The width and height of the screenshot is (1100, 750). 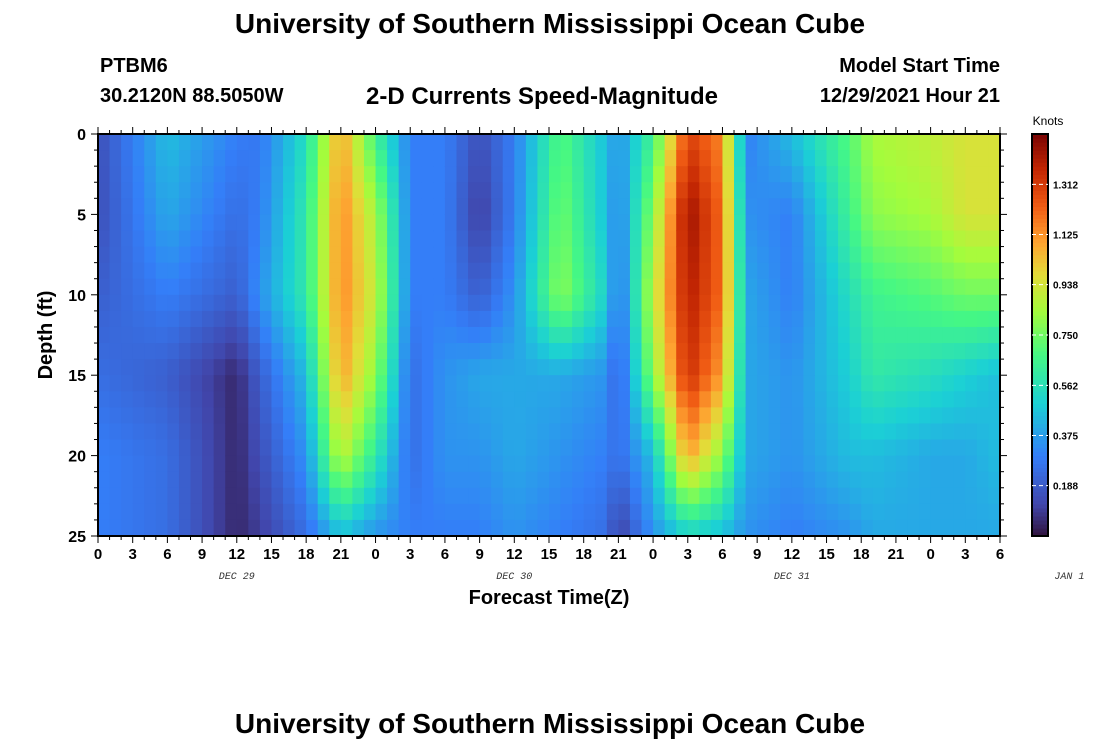 I want to click on station-id: PTBM6, so click(x=134, y=66).